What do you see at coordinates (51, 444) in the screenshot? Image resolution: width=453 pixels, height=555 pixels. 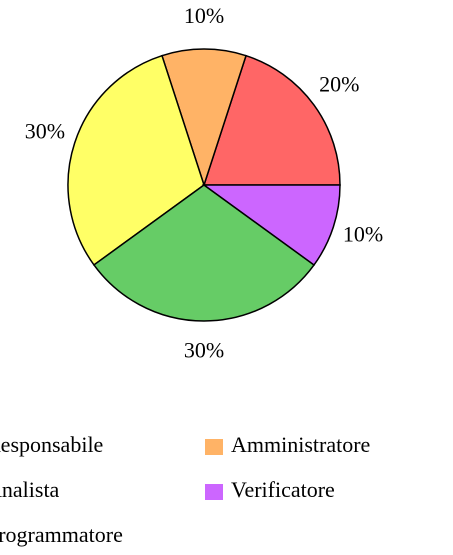 I see `legend-label: Responsabile` at bounding box center [51, 444].